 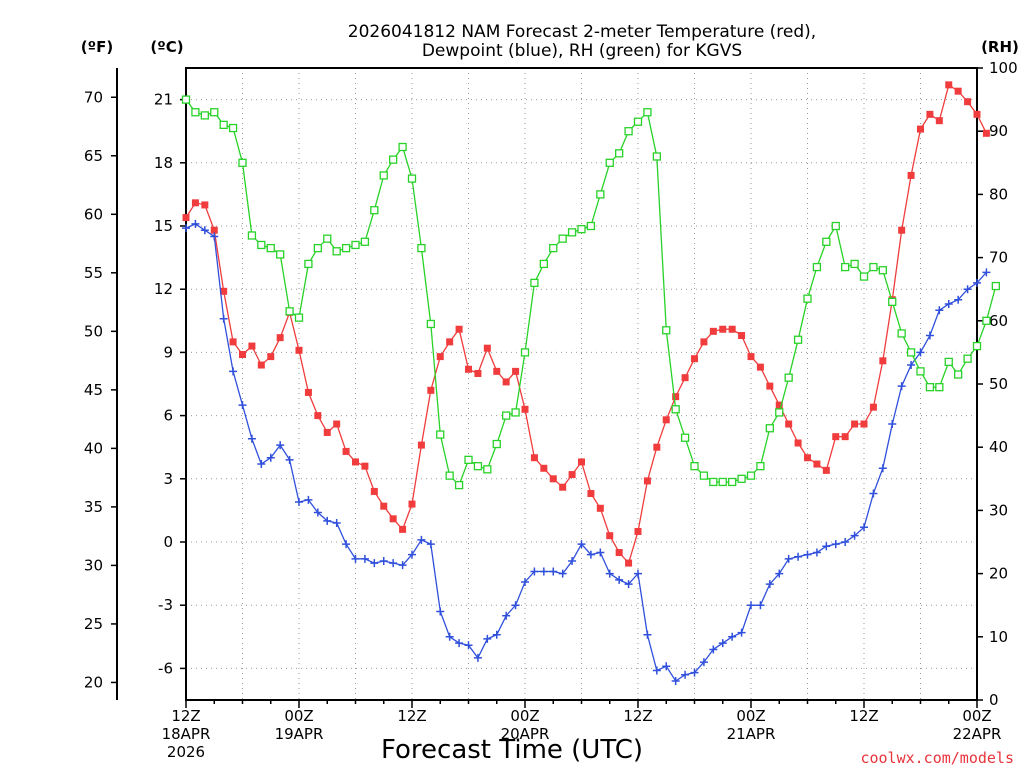 What do you see at coordinates (93, 331) in the screenshot?
I see `fahrenheit-tick-label: 50` at bounding box center [93, 331].